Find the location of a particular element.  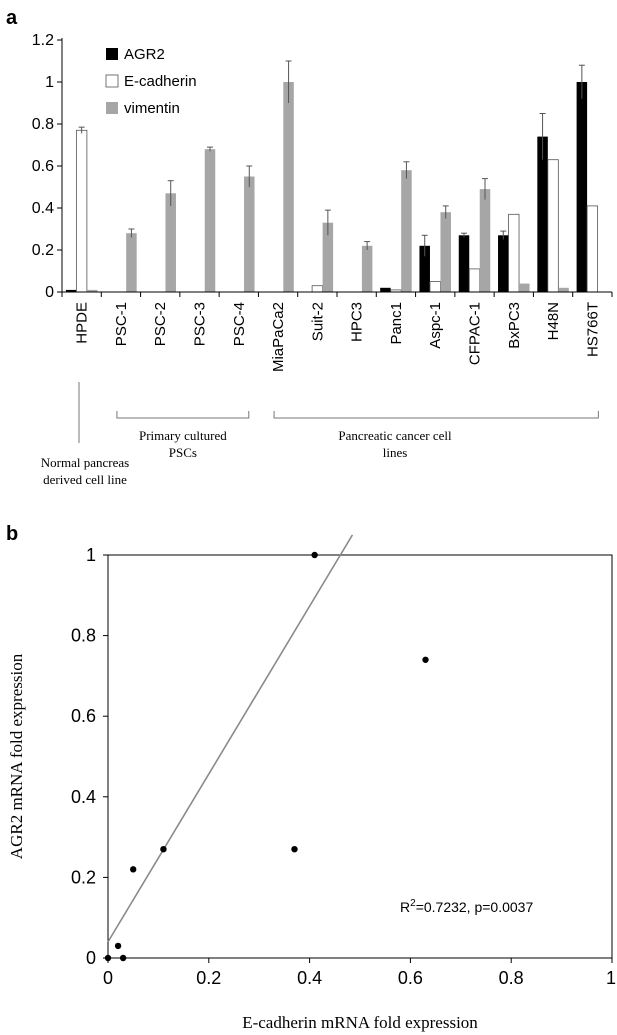

category-label: H48N is located at coordinates (553, 321).